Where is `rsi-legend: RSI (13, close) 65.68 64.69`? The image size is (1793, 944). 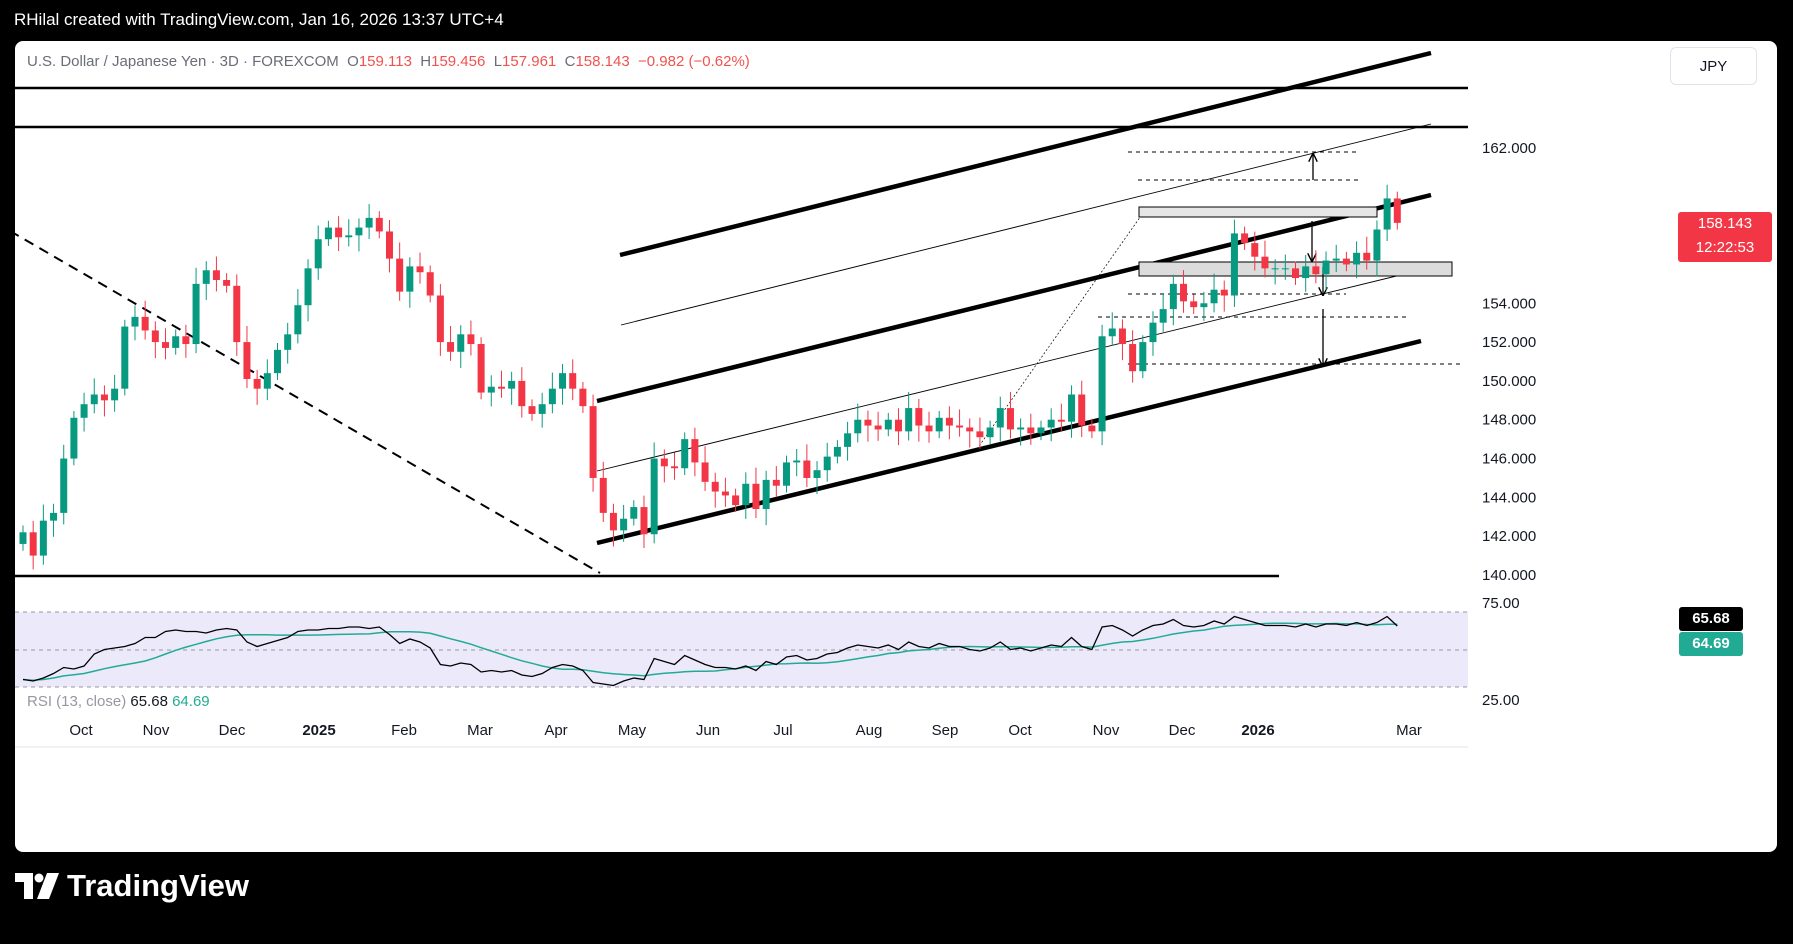 rsi-legend: RSI (13, close) 65.68 64.69 is located at coordinates (118, 701).